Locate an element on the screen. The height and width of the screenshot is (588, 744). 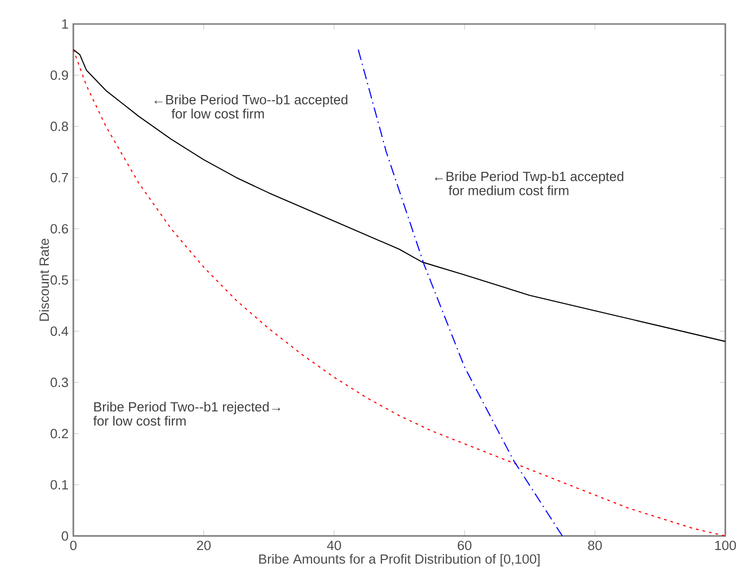
annotation: ←Bribe Period Two--b1 accepted is located at coordinates (251, 100).